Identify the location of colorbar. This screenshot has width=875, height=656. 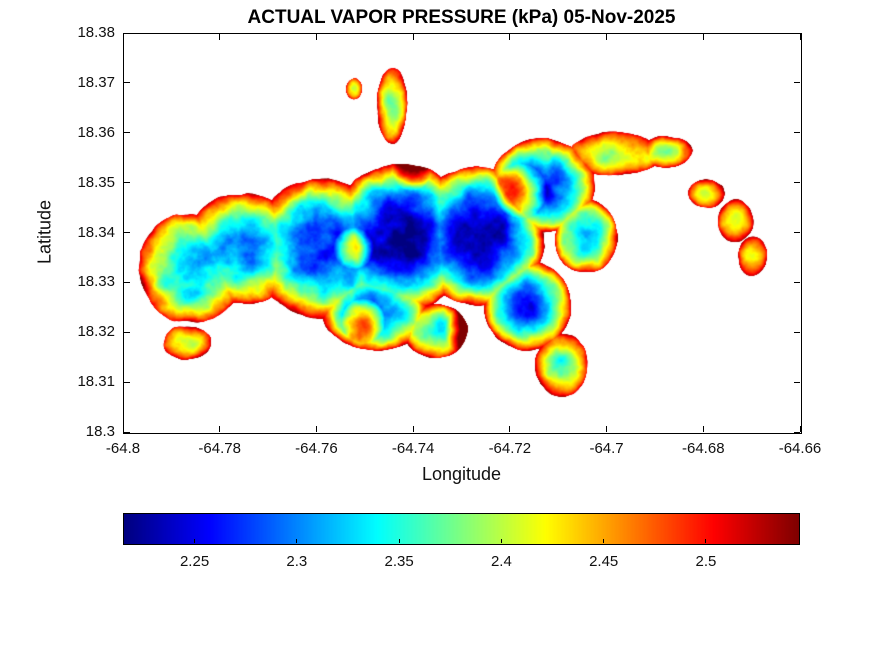
(461, 529).